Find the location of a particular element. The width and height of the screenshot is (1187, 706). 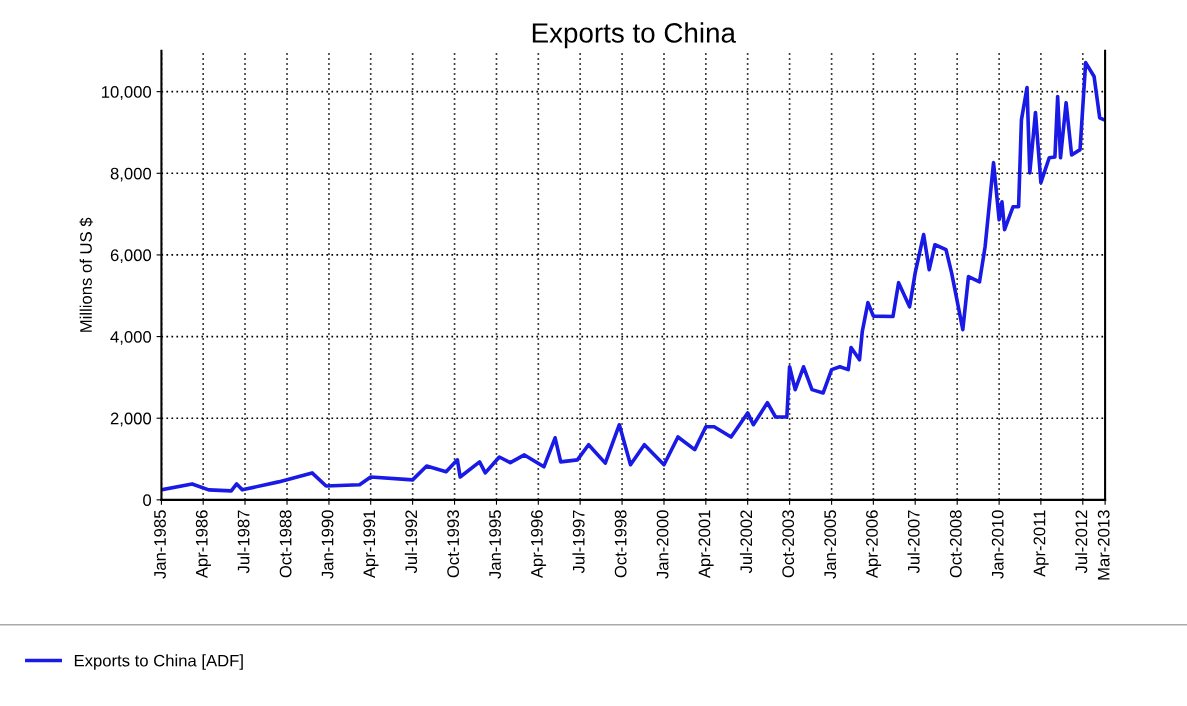

y-tick-label: 0 is located at coordinates (147, 500).